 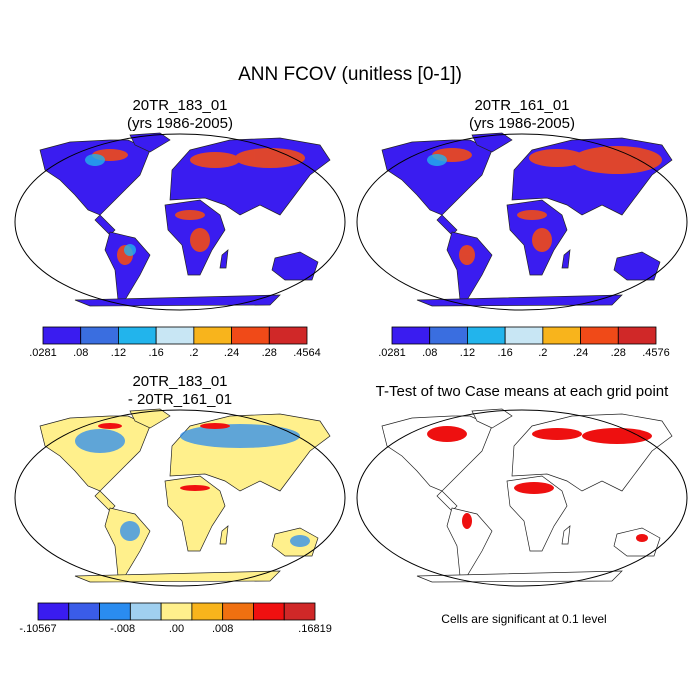 What do you see at coordinates (37, 629) in the screenshot?
I see `colorbar-label: -.10567` at bounding box center [37, 629].